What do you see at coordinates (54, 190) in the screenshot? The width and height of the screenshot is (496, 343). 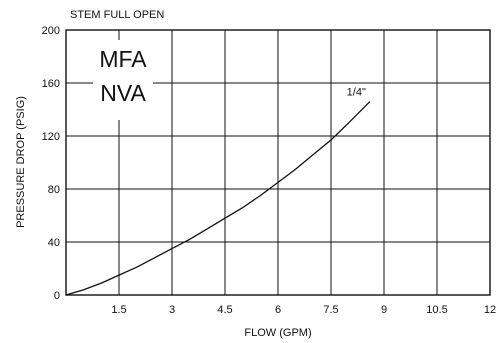 I see `y-tick-label: 80` at bounding box center [54, 190].